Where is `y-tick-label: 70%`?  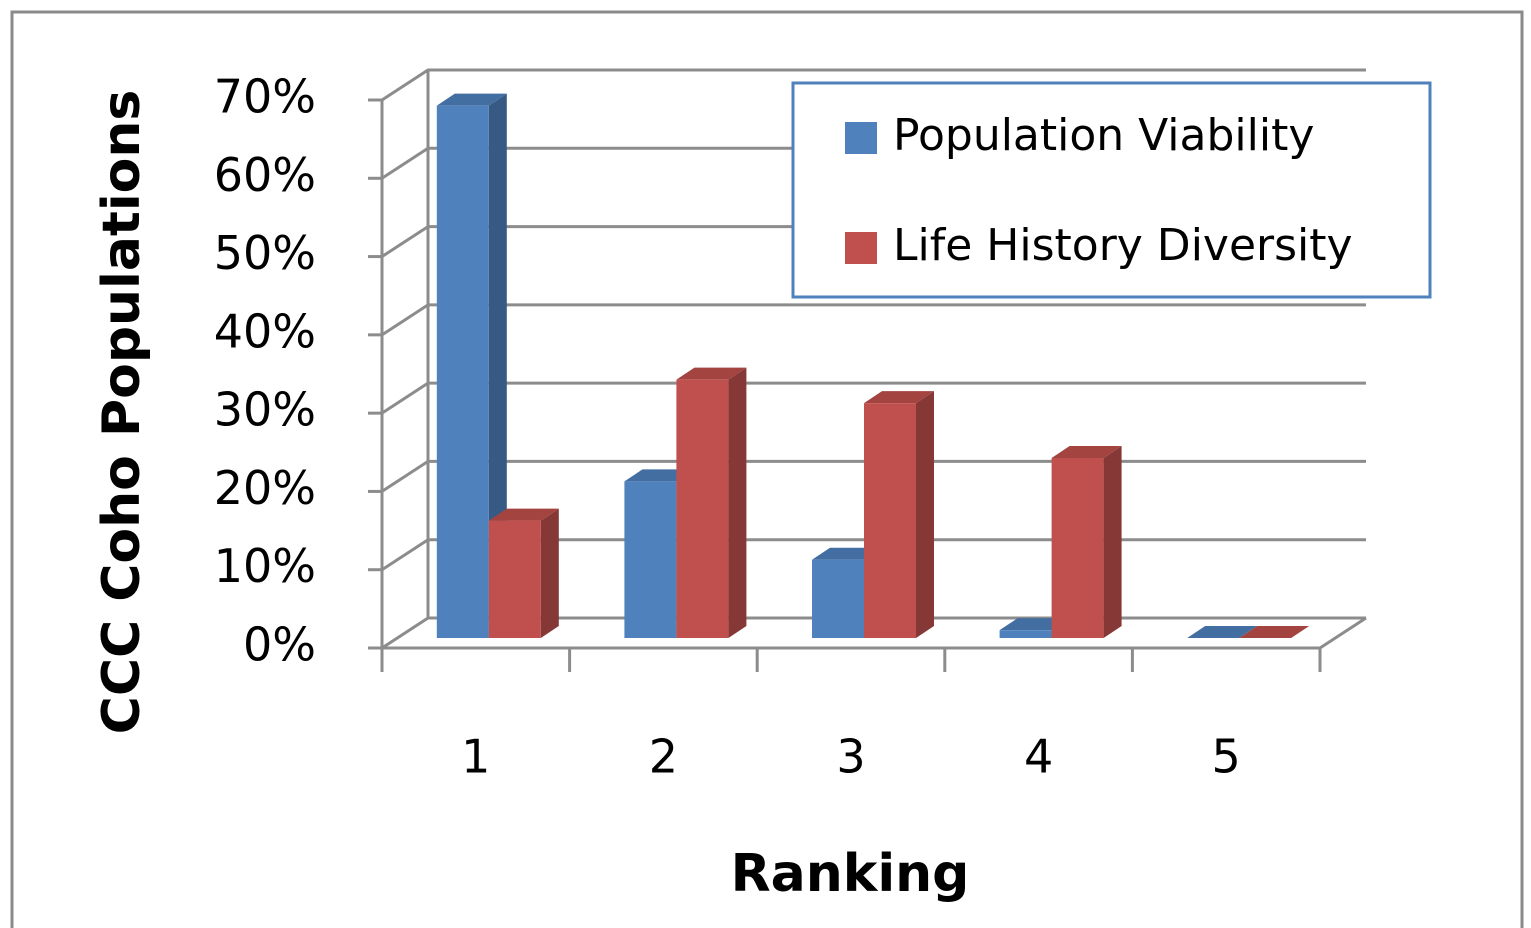 y-tick-label: 70% is located at coordinates (265, 97).